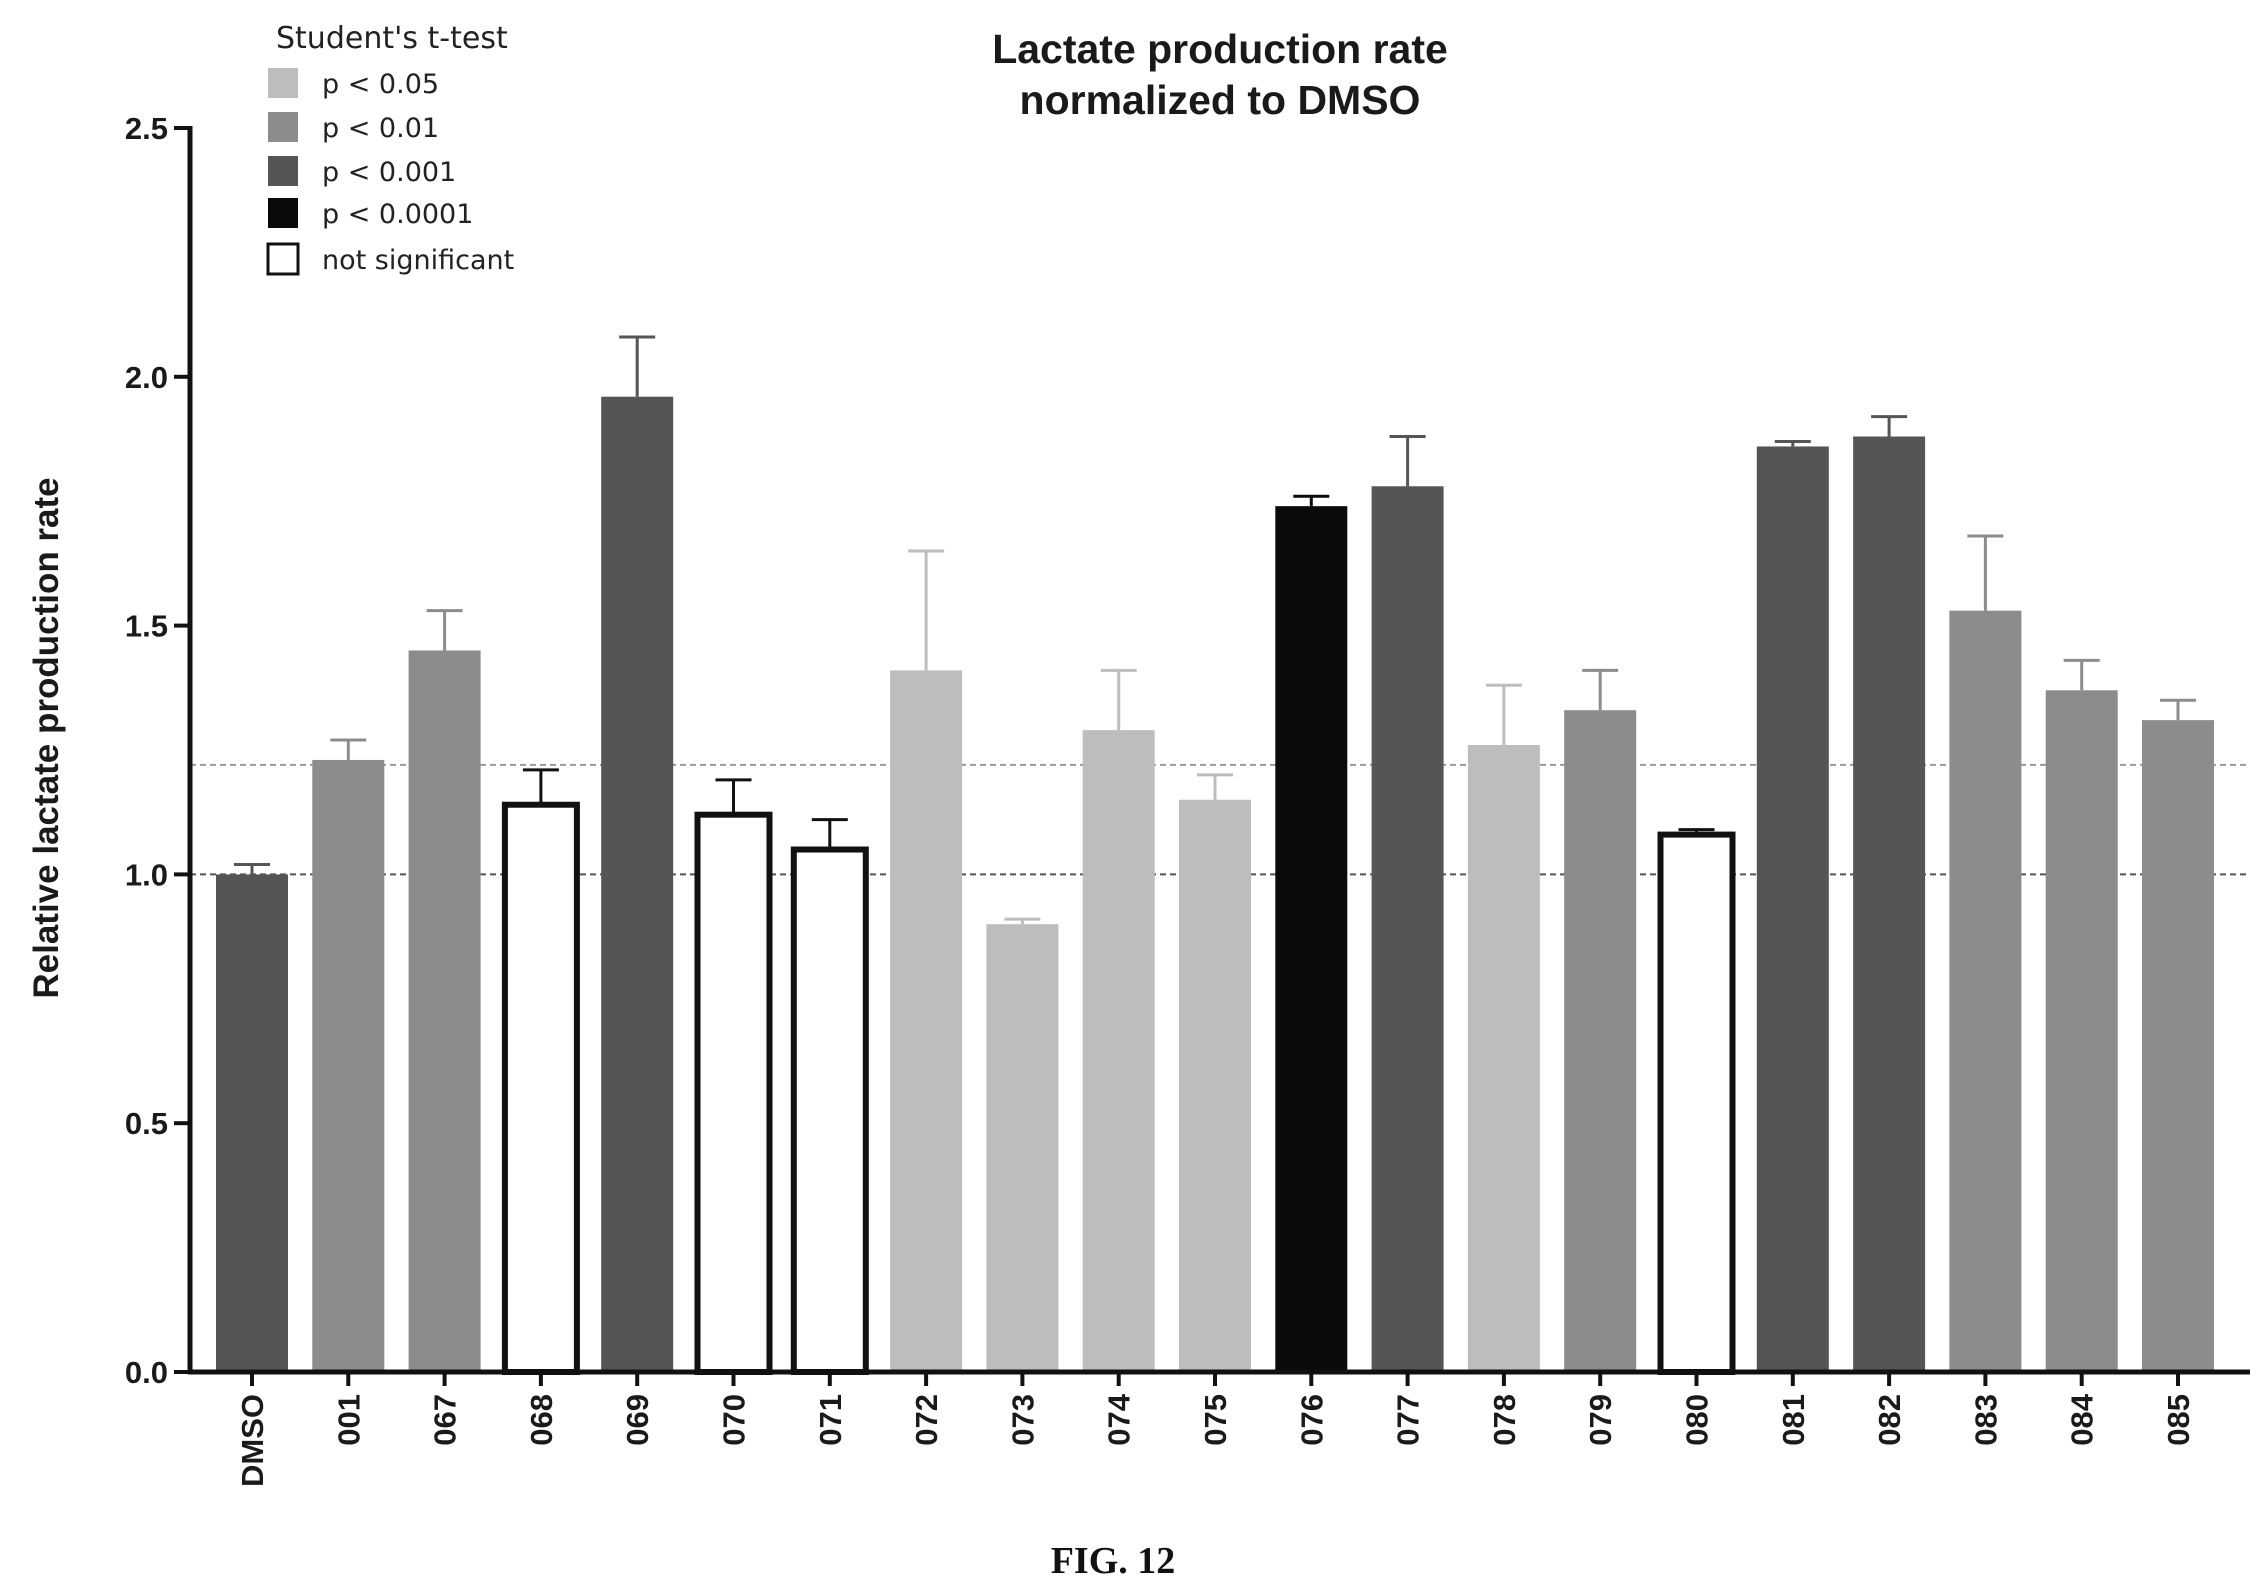  I want to click on chart-title-line: normalized to DMSO, so click(1220, 100).